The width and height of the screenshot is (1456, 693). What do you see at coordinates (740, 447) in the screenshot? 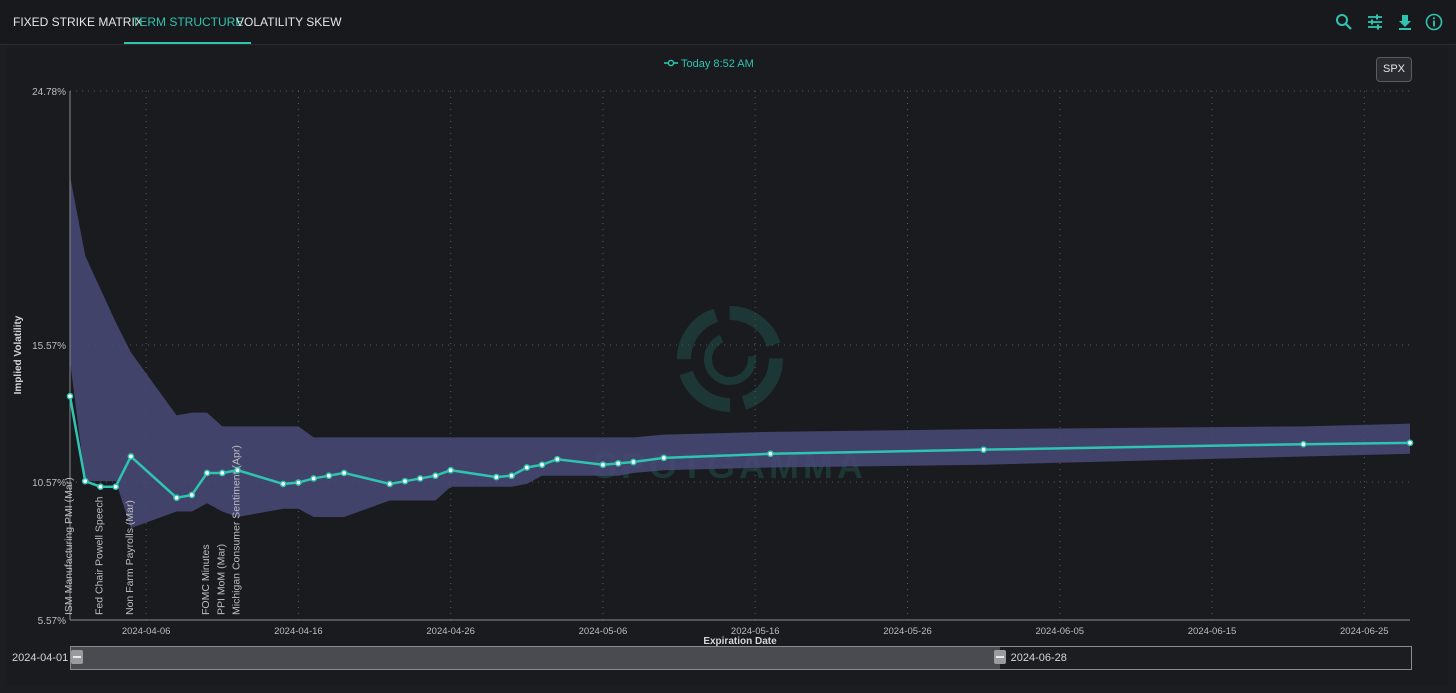
I see `series-today` at bounding box center [740, 447].